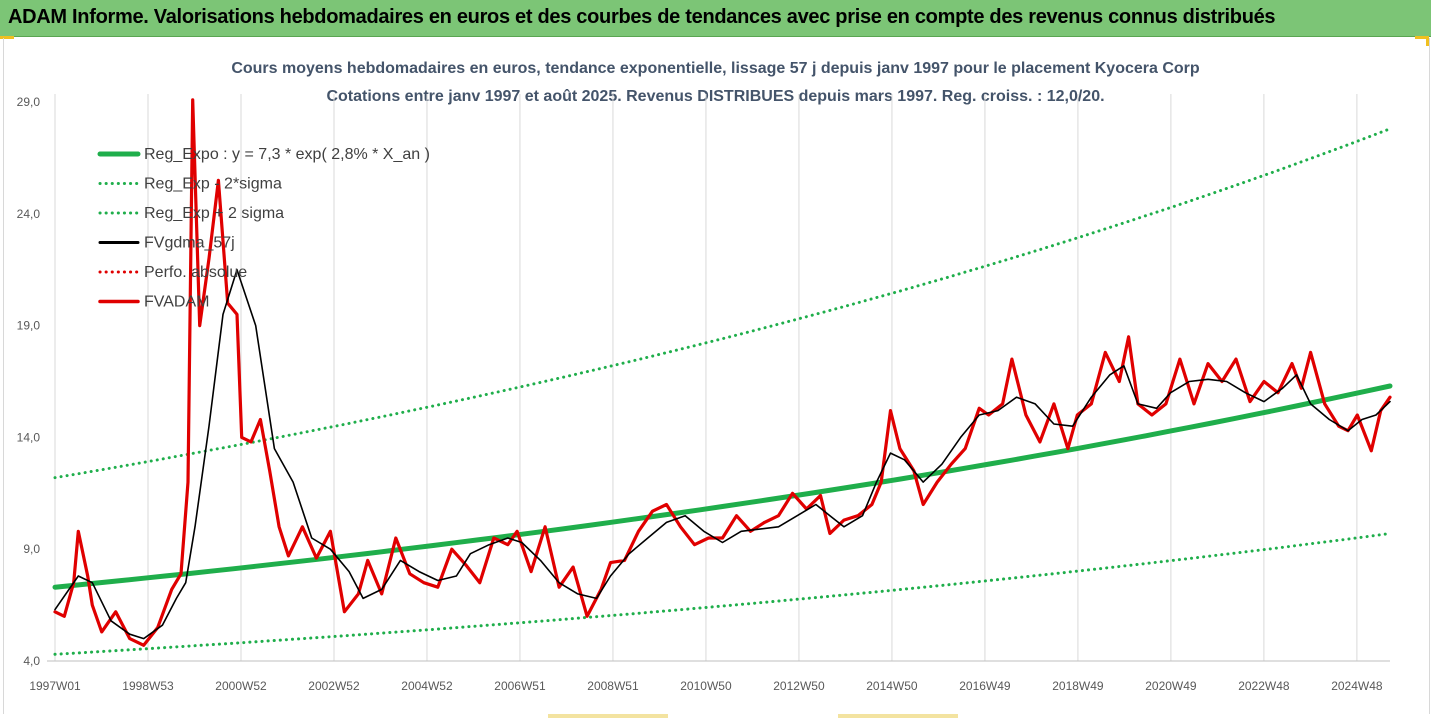 The height and width of the screenshot is (718, 1431). I want to click on banner-corner-right-edge, so click(1427, 41).